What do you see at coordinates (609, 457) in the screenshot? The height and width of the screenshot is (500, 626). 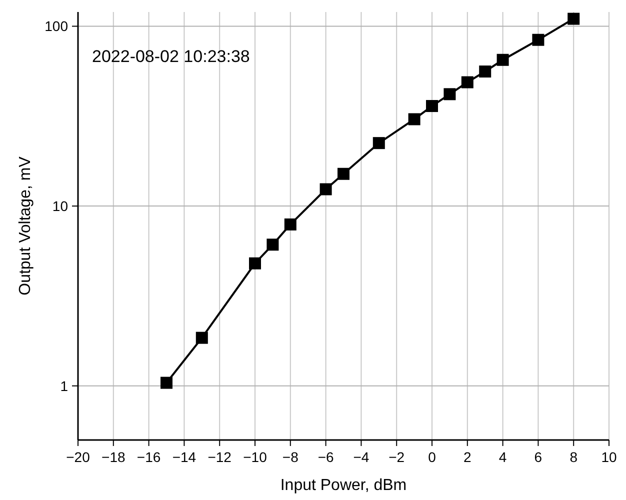 I see `x-tick-label: 10` at bounding box center [609, 457].